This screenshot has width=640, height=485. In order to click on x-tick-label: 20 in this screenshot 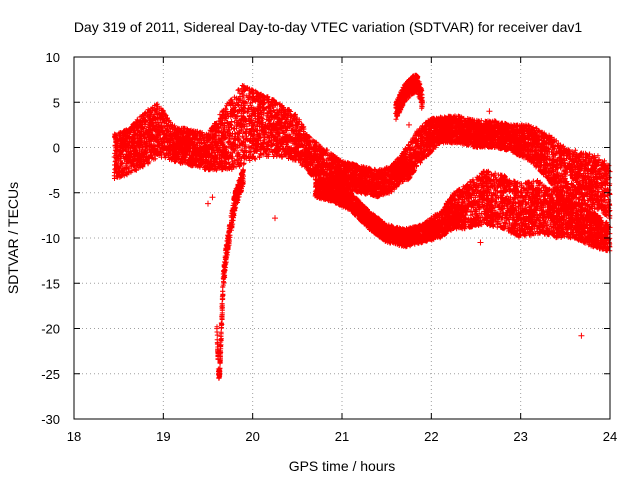, I will do `click(252, 436)`.